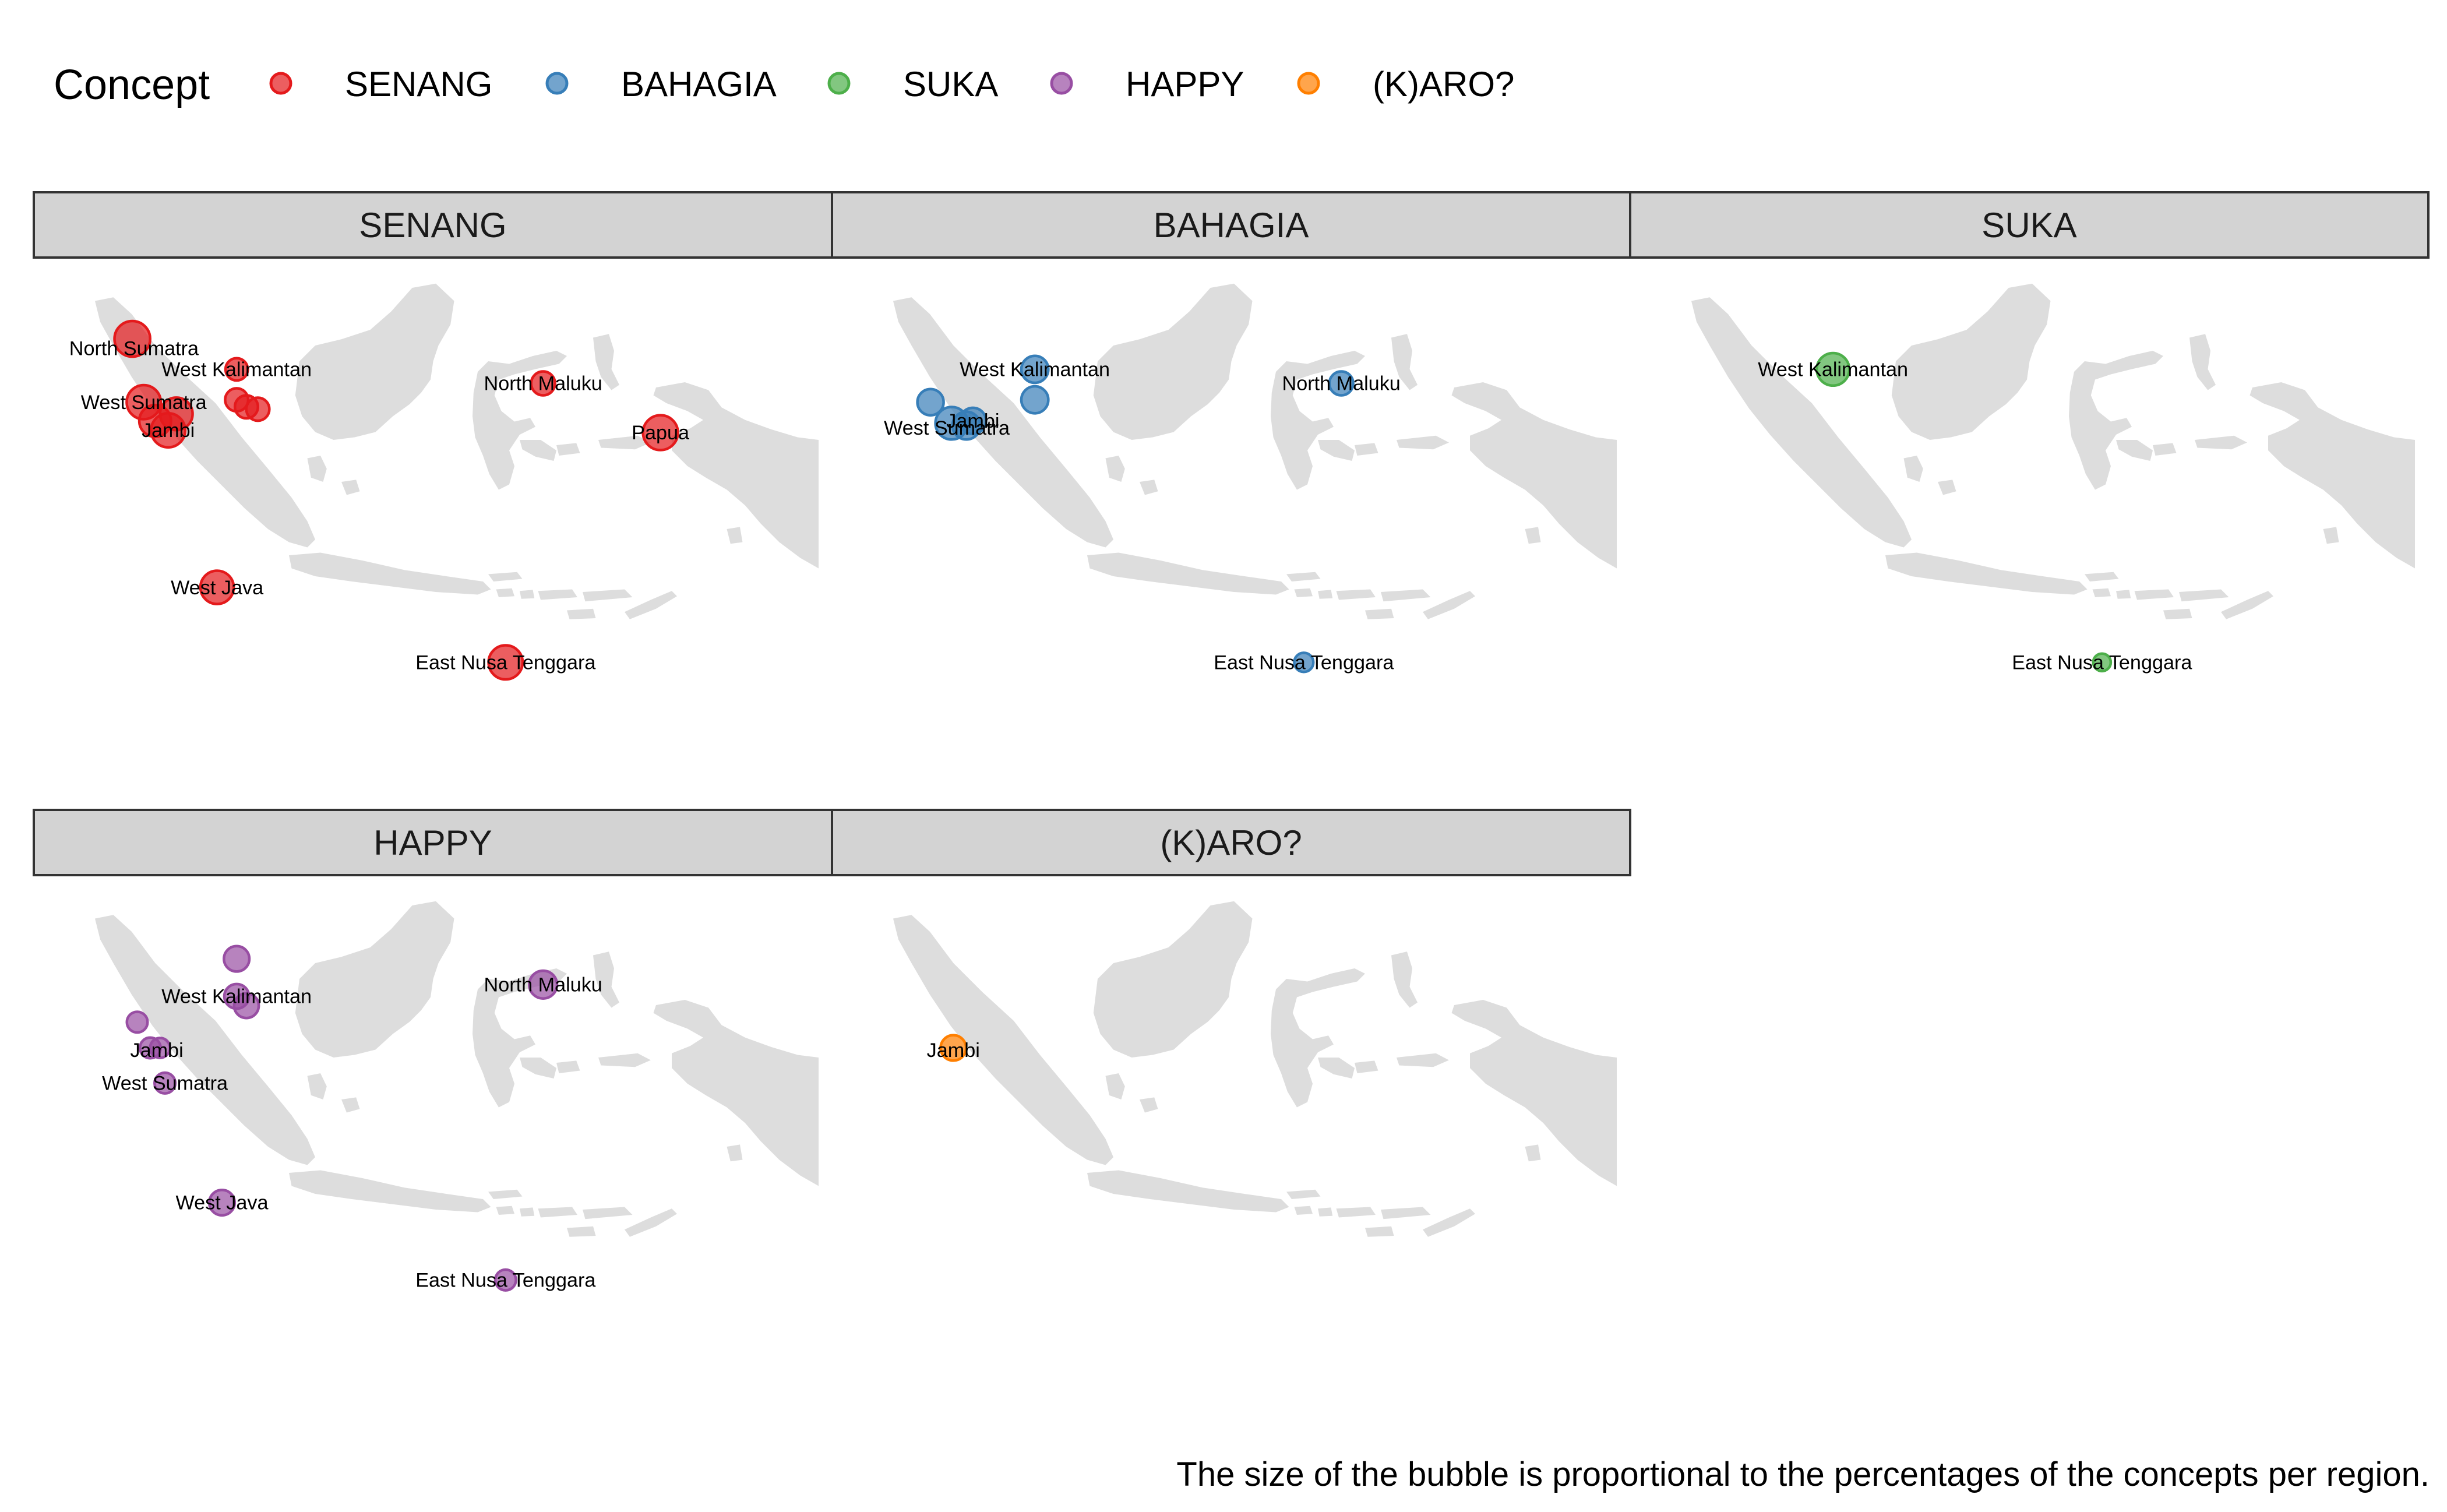 The width and height of the screenshot is (2447, 1512). What do you see at coordinates (557, 83) in the screenshot?
I see `legend-key-bahagia-icon` at bounding box center [557, 83].